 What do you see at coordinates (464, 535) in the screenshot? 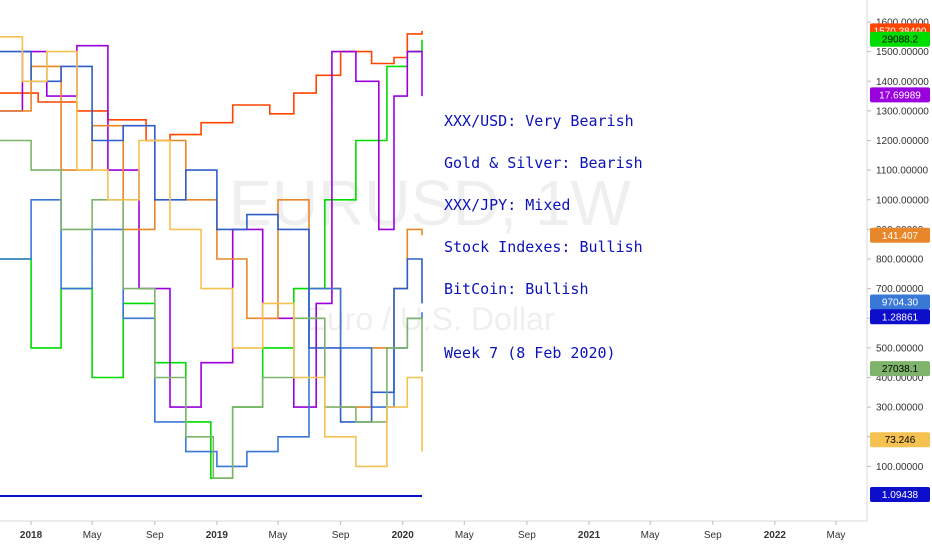
I see `x-tick-label-7: May` at bounding box center [464, 535].